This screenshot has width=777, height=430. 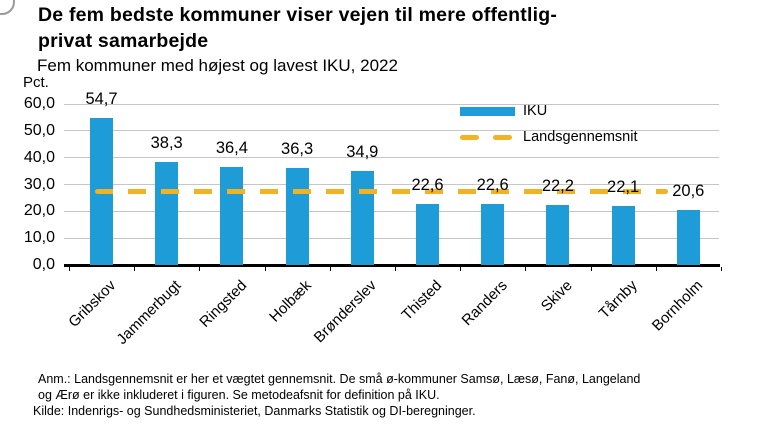 What do you see at coordinates (346, 312) in the screenshot?
I see `category-label-bronderslev: Brønderslev` at bounding box center [346, 312].